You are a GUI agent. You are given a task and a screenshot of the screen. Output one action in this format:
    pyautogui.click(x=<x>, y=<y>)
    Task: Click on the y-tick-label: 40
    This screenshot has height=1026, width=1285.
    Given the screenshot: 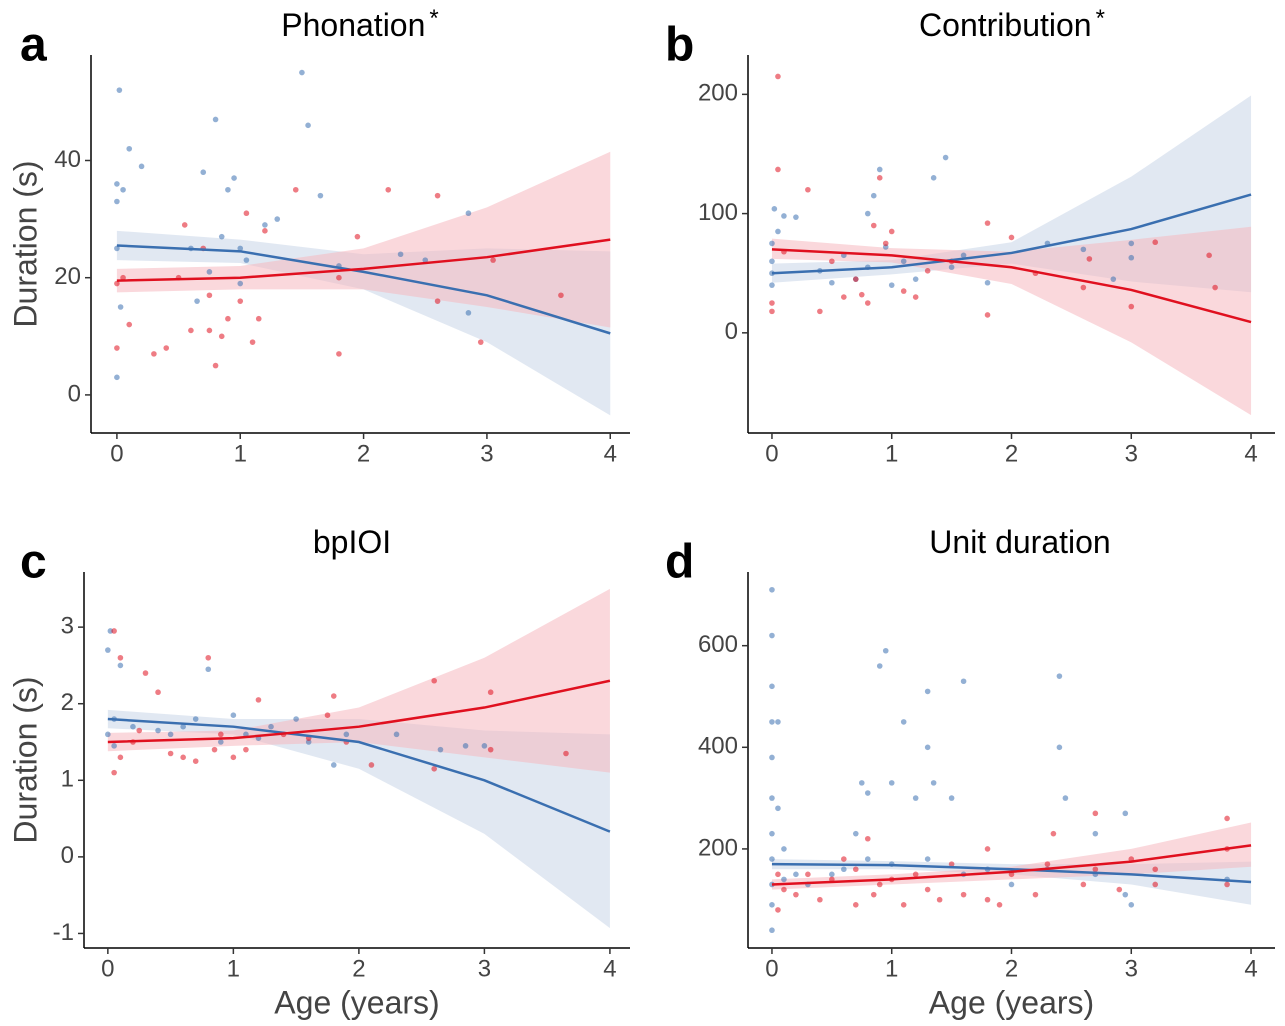 What is the action you would take?
    pyautogui.click(x=67, y=159)
    